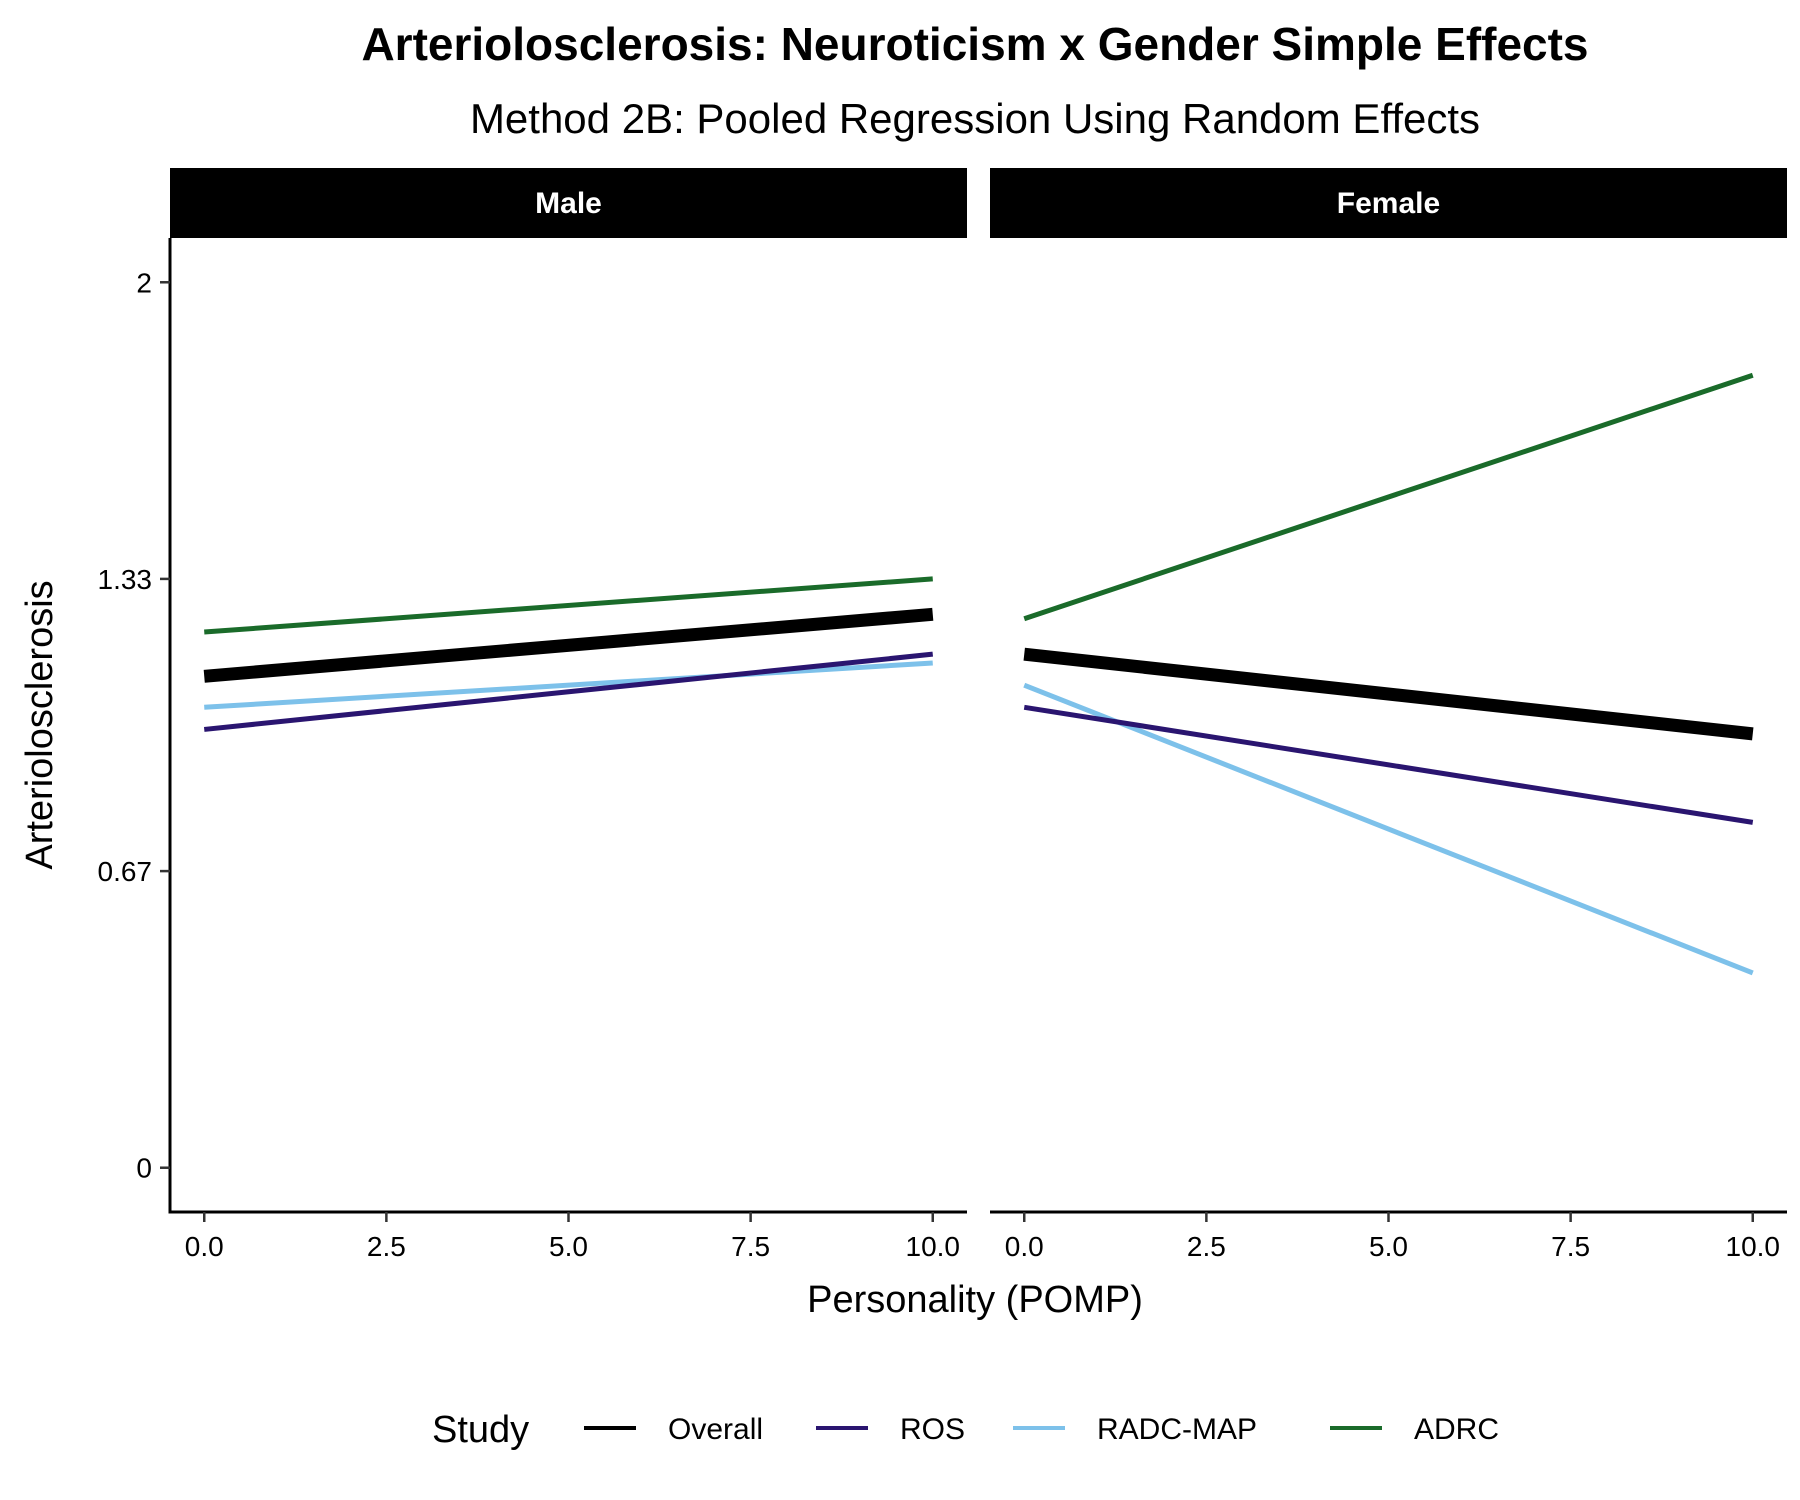 The width and height of the screenshot is (1800, 1500). I want to click on legend-title: Study, so click(480, 1430).